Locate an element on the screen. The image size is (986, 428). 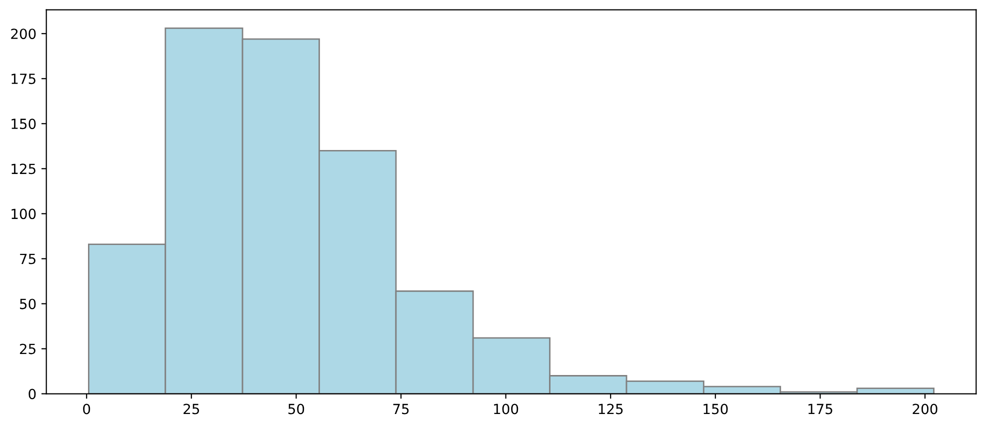
x-tick-label: 75 is located at coordinates (401, 409).